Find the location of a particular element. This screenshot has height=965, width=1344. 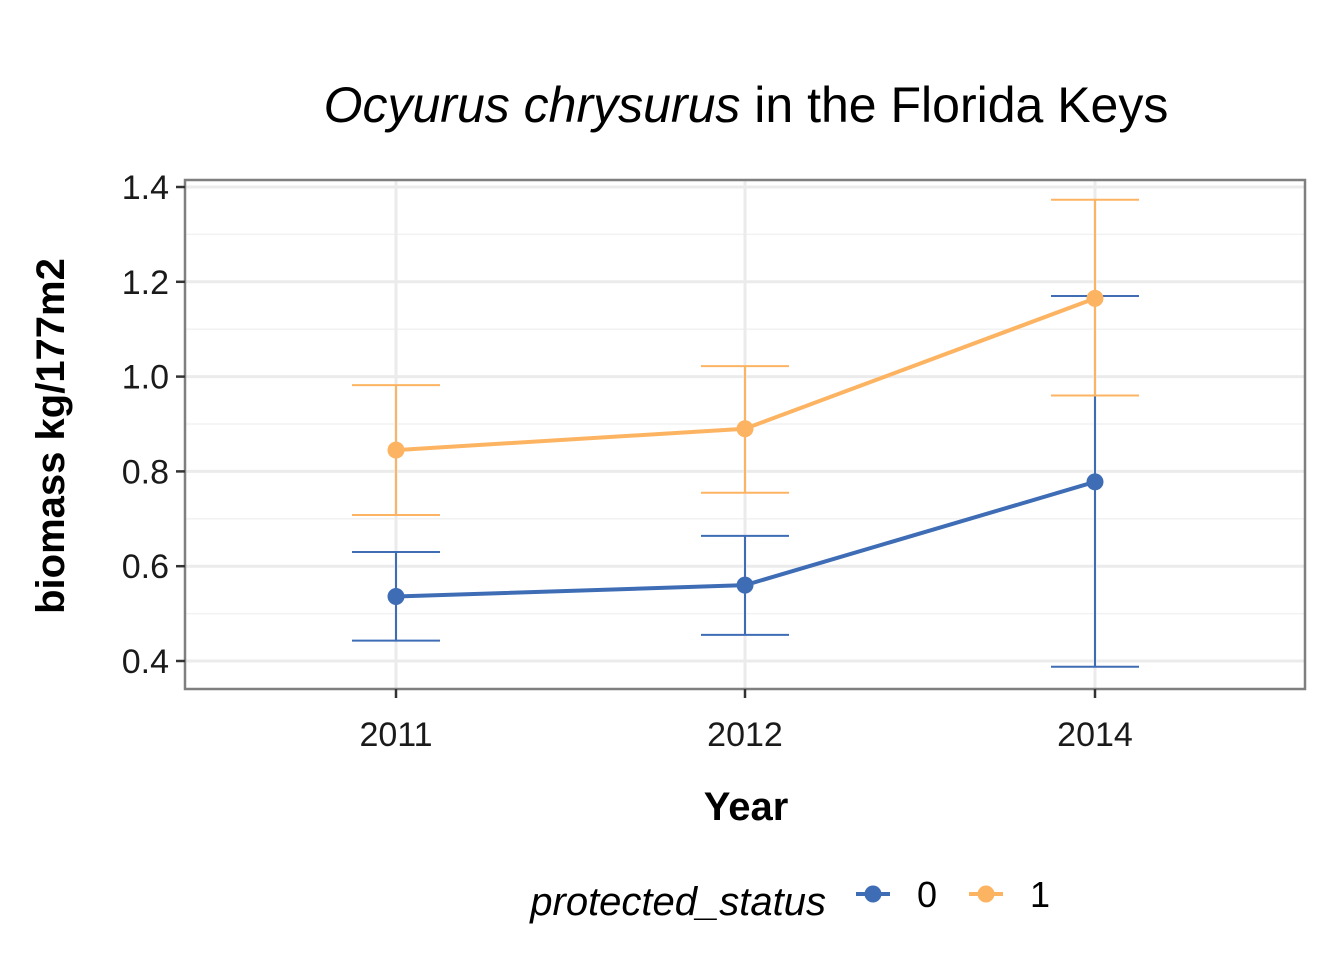

y-tick-label: 0.8 is located at coordinates (145, 472).